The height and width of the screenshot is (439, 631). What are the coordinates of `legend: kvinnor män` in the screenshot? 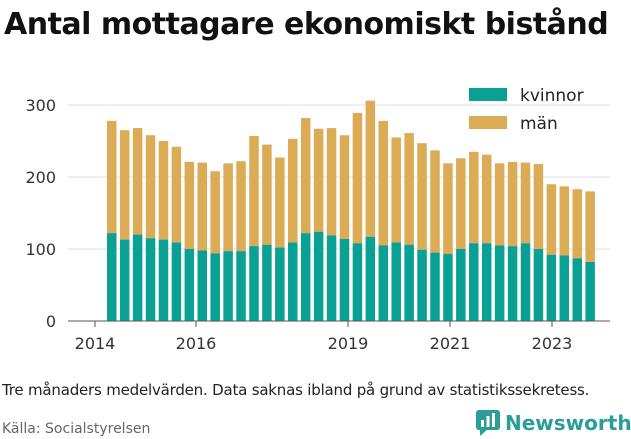 It's located at (526, 110).